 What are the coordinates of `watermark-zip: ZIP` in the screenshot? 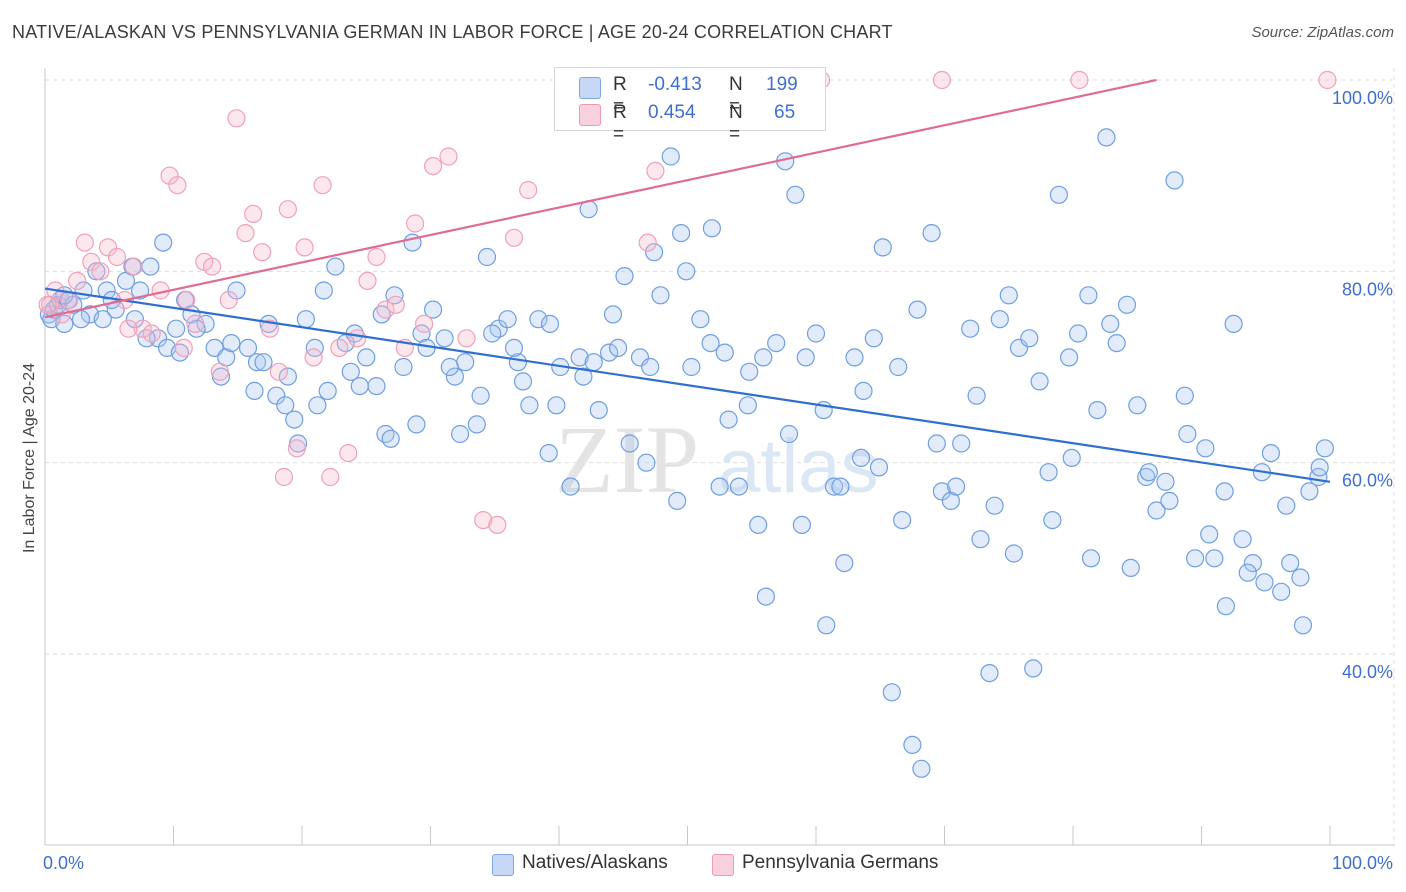 It's located at (627, 459).